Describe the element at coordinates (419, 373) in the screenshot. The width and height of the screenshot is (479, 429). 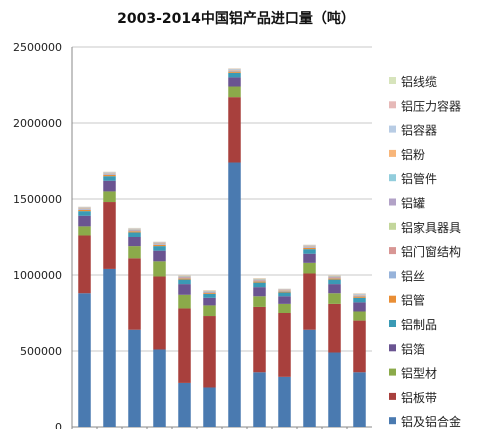
I see `legend-label: 铝型材` at that location.